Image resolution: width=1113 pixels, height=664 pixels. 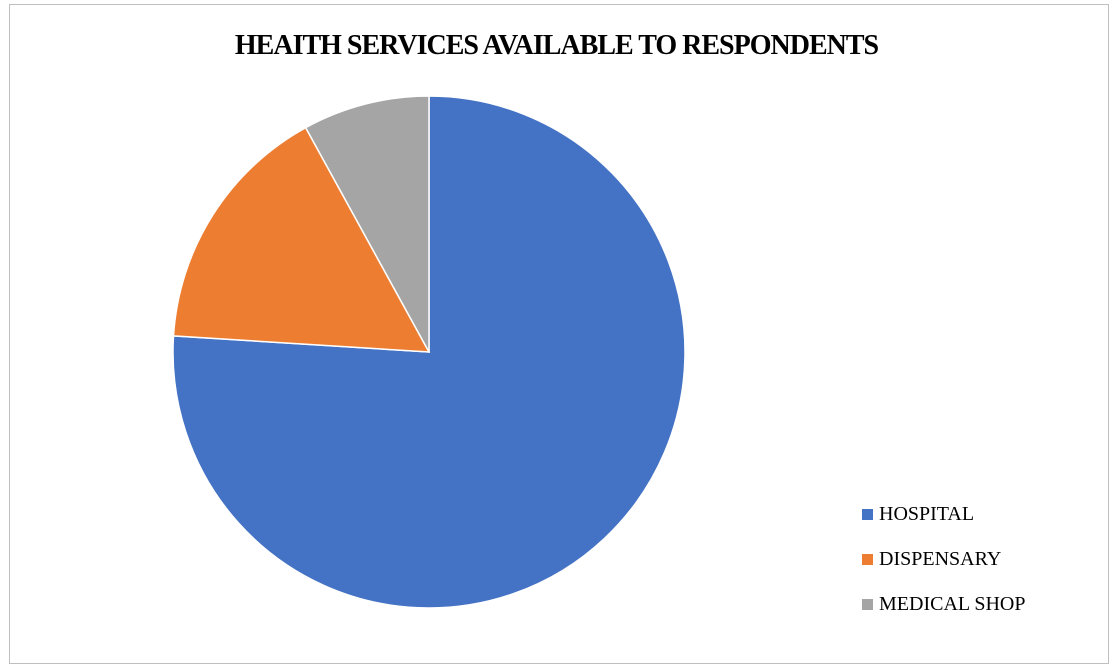 I want to click on chart-title: HEAITH SERVICES AVAILABLE TO RESPONDENTS, so click(x=556, y=45).